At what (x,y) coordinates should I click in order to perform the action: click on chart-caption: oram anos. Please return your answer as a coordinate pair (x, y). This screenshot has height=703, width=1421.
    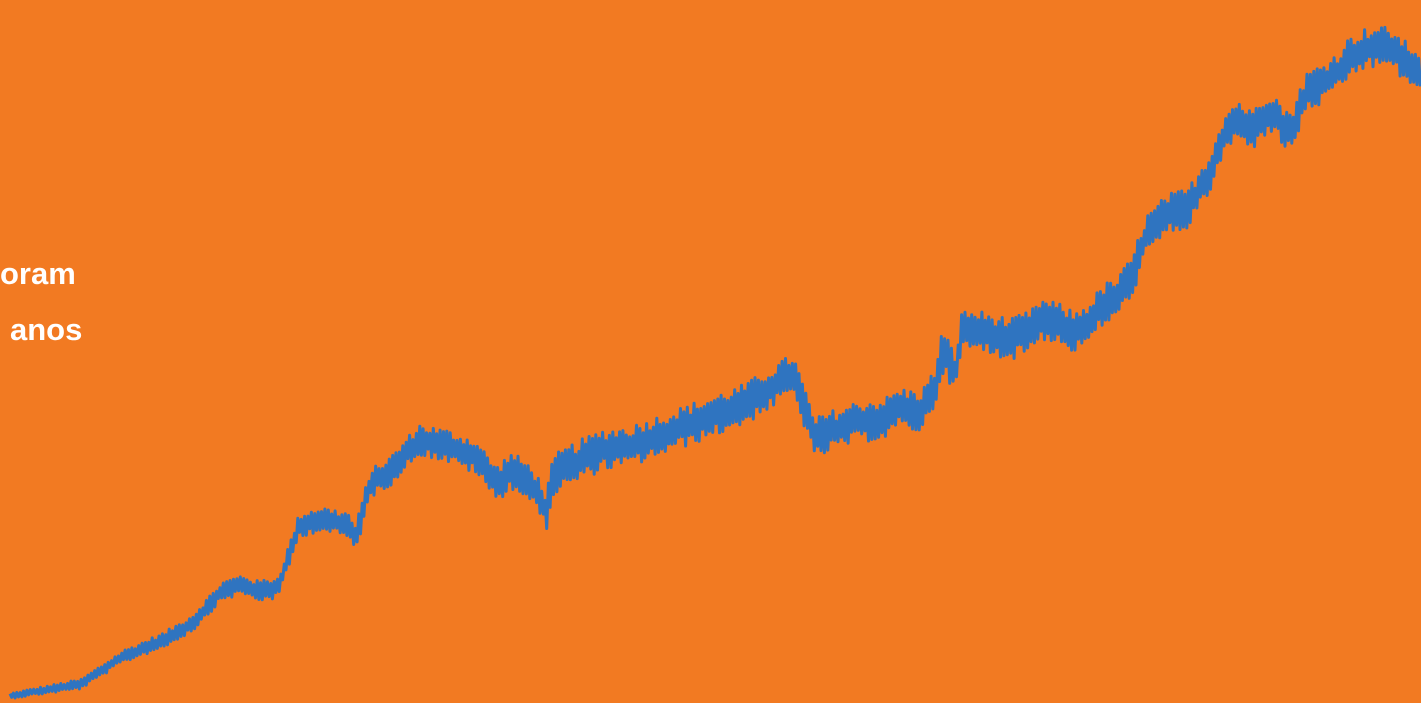
    Looking at the image, I should click on (41, 302).